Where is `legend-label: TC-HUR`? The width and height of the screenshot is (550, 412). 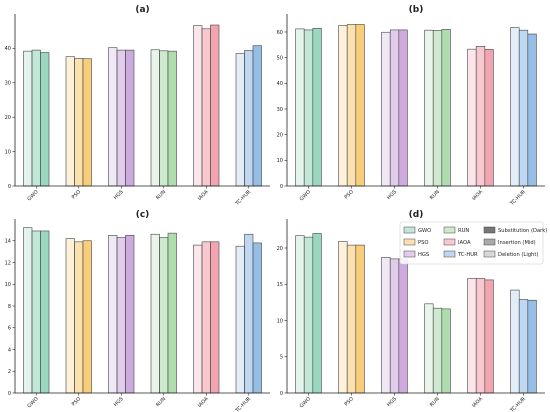
legend-label: TC-HUR is located at coordinates (467, 255).